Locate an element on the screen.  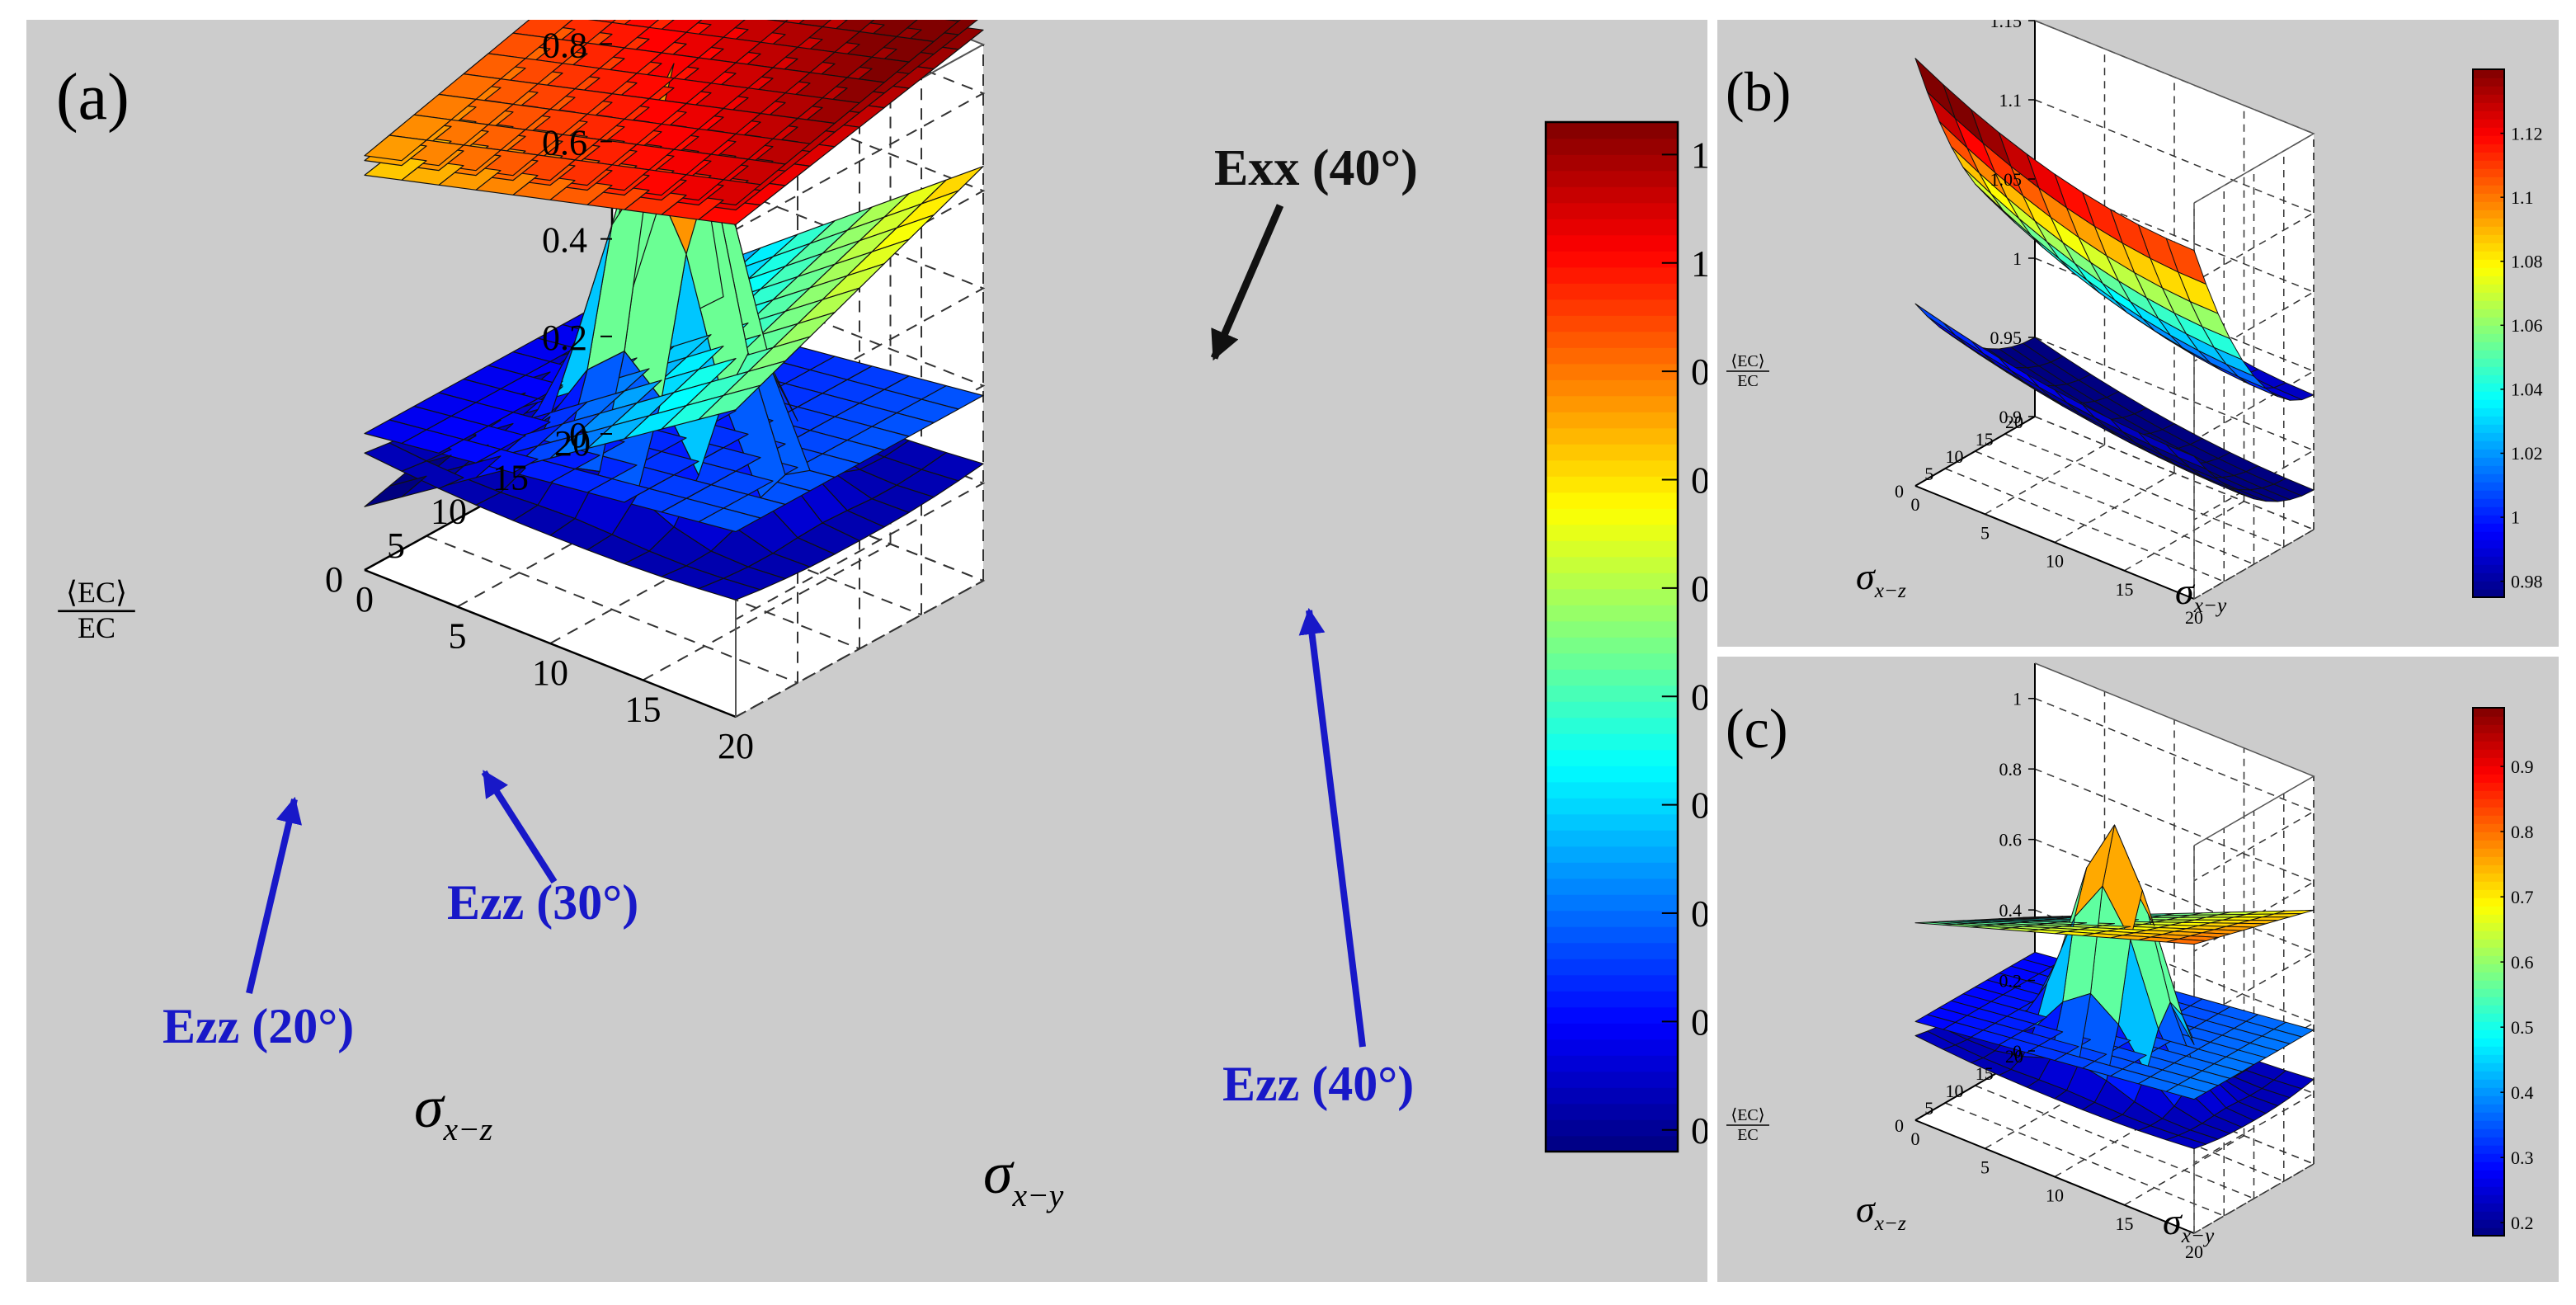
z-tick-label: 0.9 is located at coordinates (2011, 417).